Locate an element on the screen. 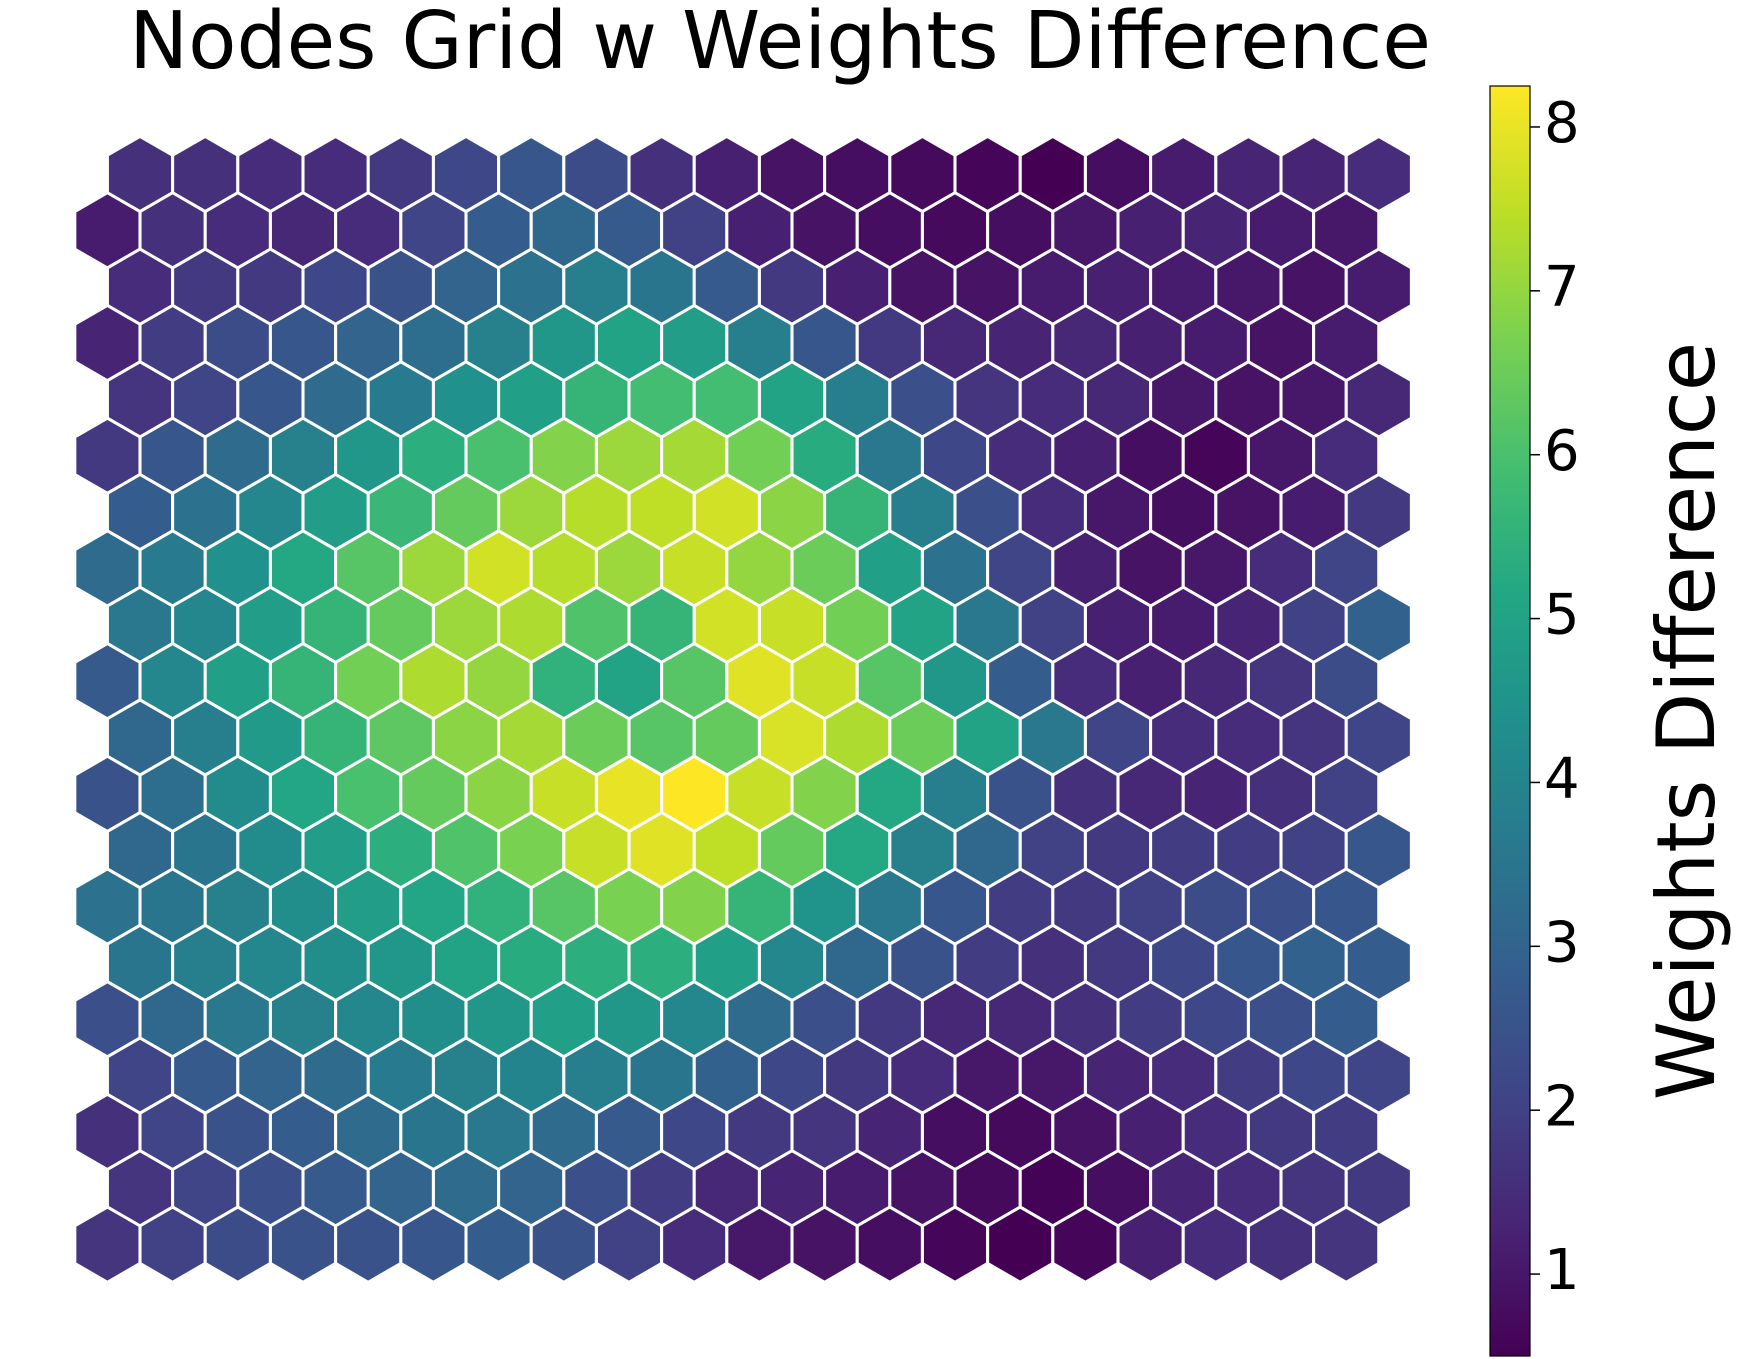 This screenshot has width=1737, height=1359. colorbar-label: Weights Difference is located at coordinates (1686, 721).